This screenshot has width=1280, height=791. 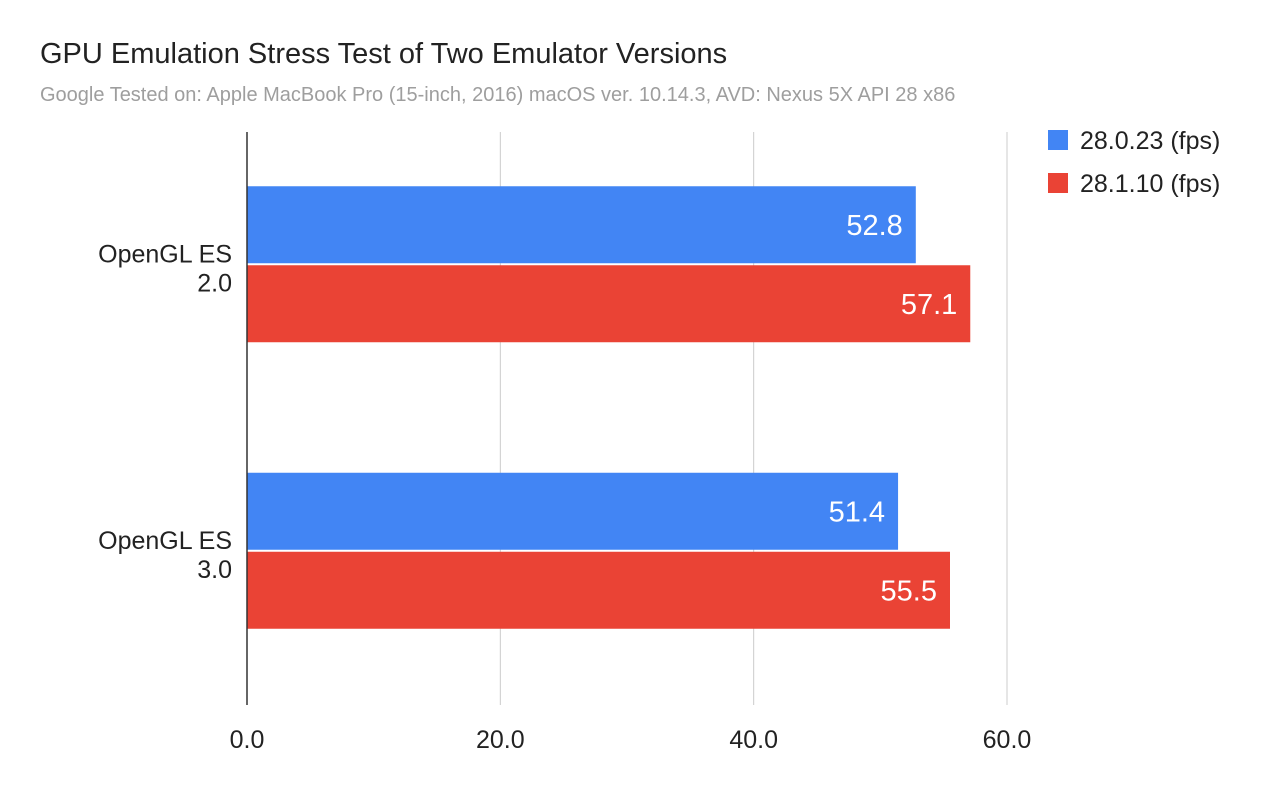 I want to click on x-tick-label: 40.0, so click(x=753, y=740).